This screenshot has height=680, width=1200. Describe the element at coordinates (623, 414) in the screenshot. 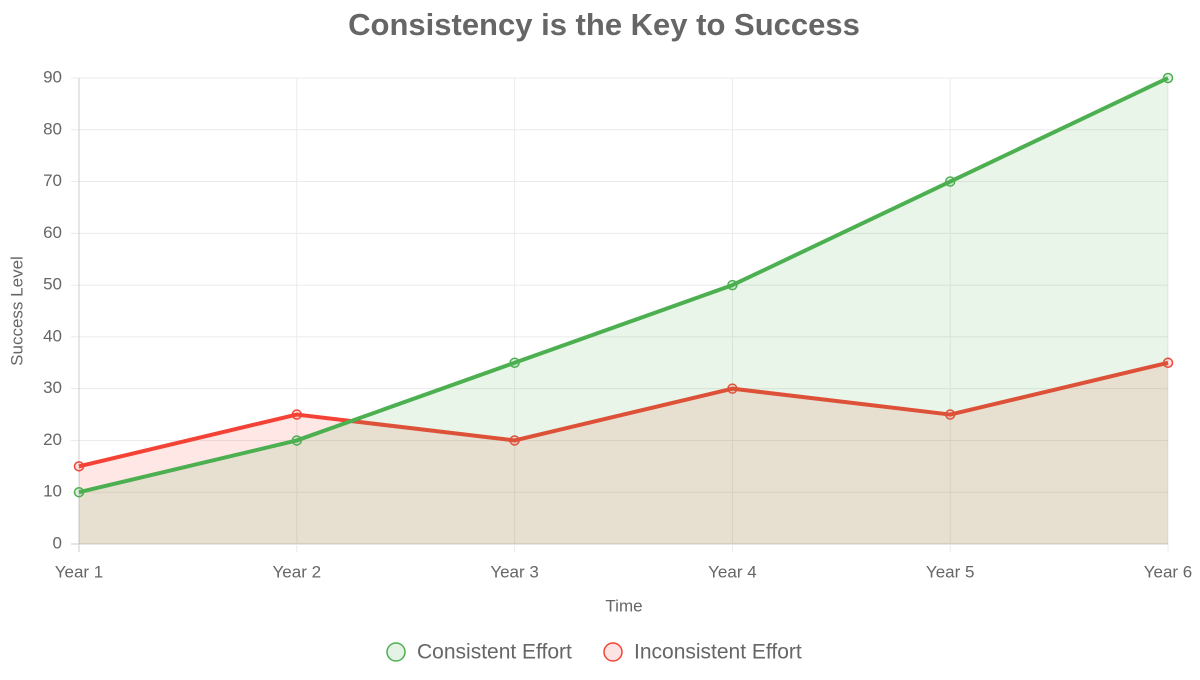

I see `line` at that location.